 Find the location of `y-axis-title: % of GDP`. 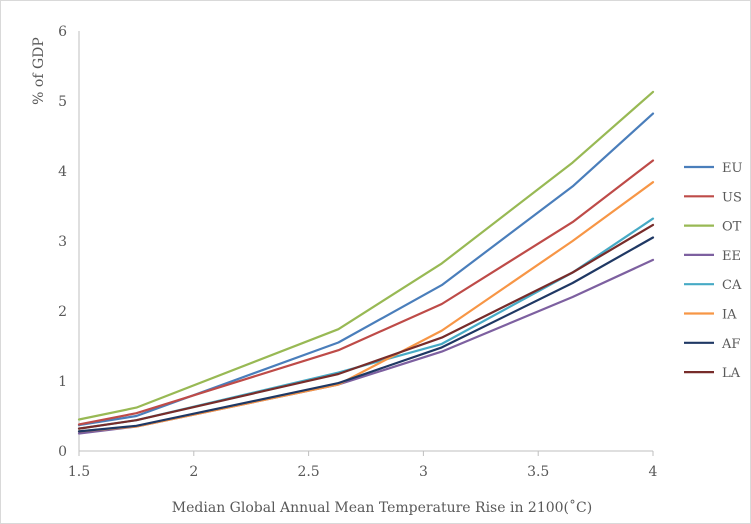

y-axis-title: % of GDP is located at coordinates (39, 71).